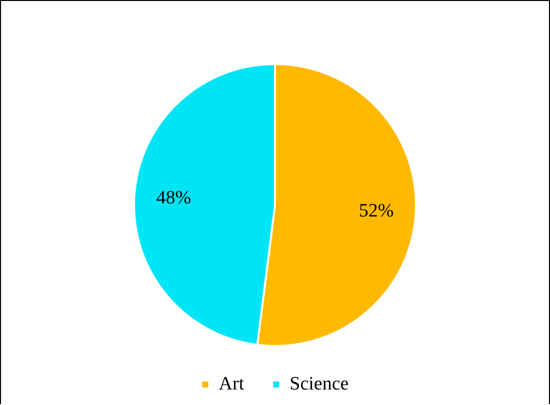 This screenshot has height=405, width=550. I want to click on legend-label: Science, so click(319, 383).